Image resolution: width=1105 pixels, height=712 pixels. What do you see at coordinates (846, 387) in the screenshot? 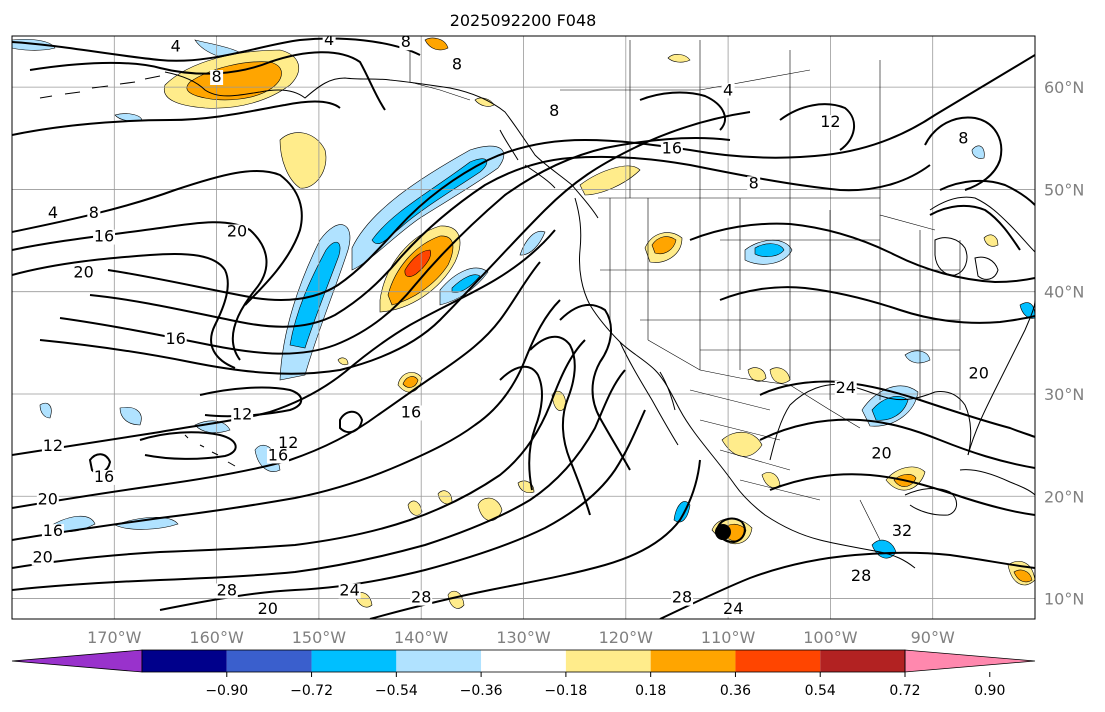
I see `contour-label: 24` at bounding box center [846, 387].